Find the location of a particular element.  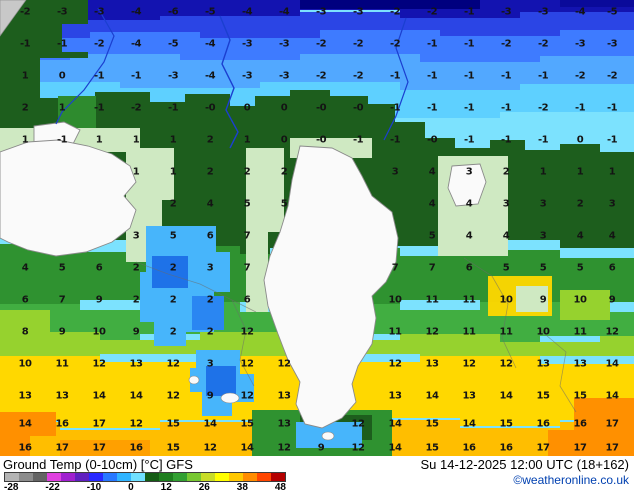

legend-tick: 38 is located at coordinates (242, 486).